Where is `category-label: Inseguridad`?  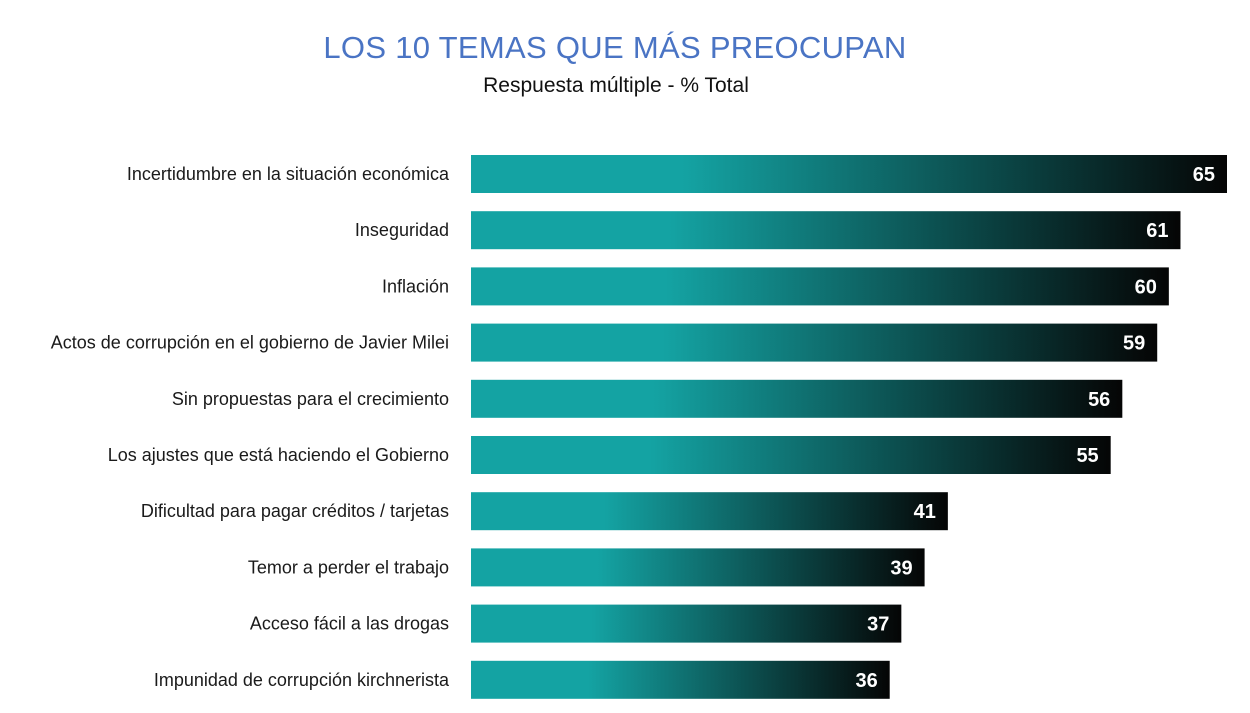
category-label: Inseguridad is located at coordinates (402, 230).